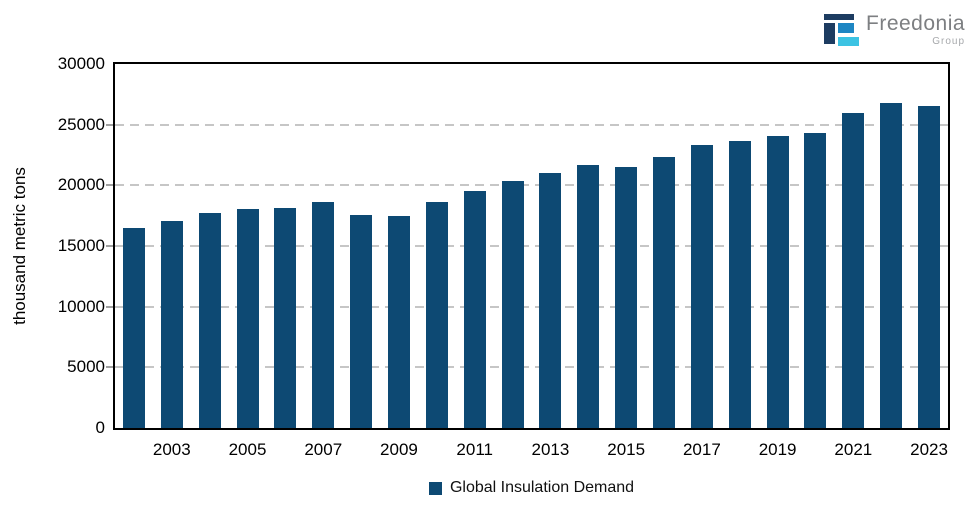 This screenshot has height=513, width=975. I want to click on y-tick-label-0: 0, so click(100, 427).